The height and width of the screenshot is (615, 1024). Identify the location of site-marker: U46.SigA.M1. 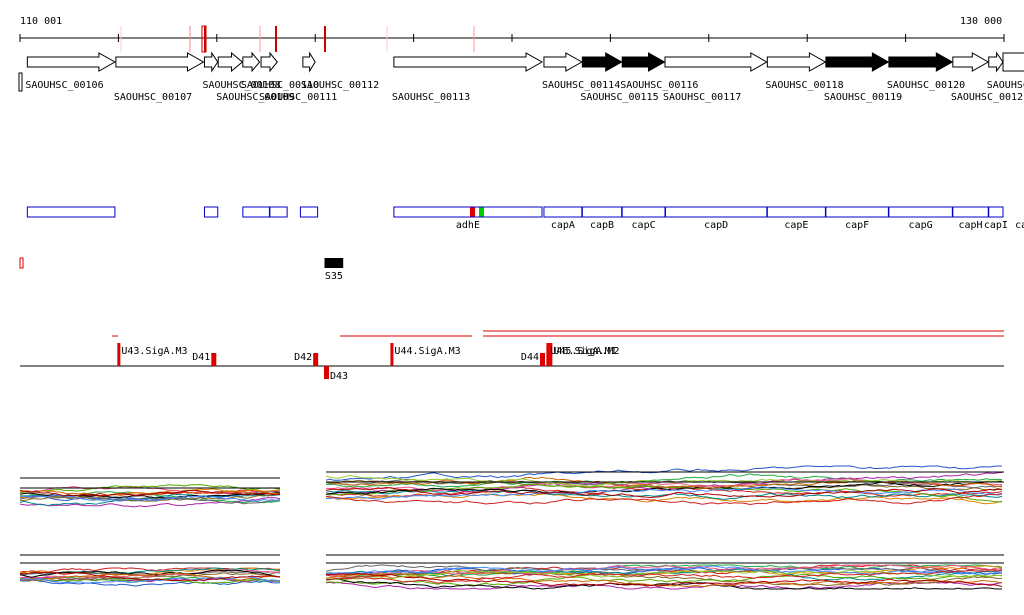
(581, 354).